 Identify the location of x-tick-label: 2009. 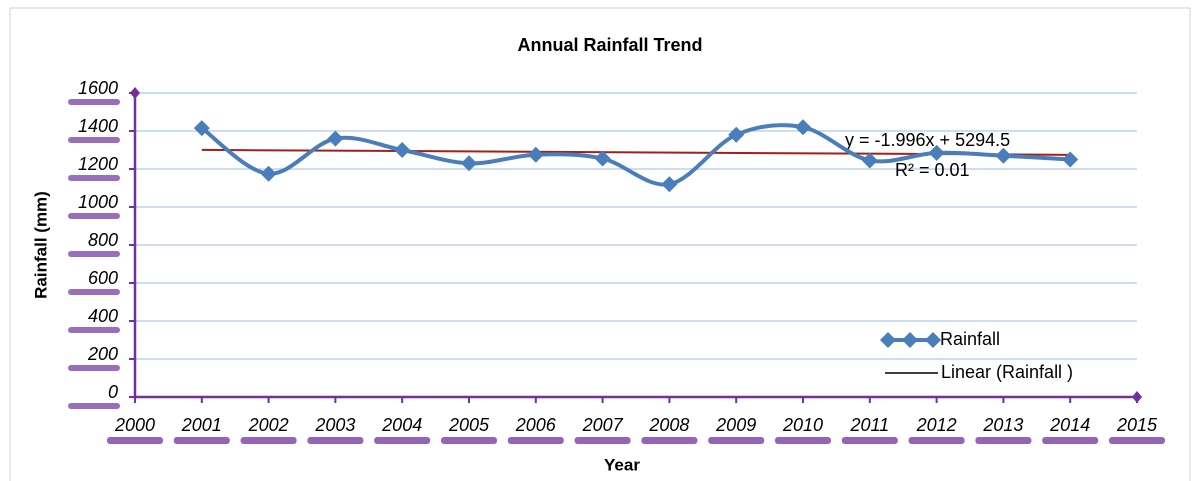
(735, 425).